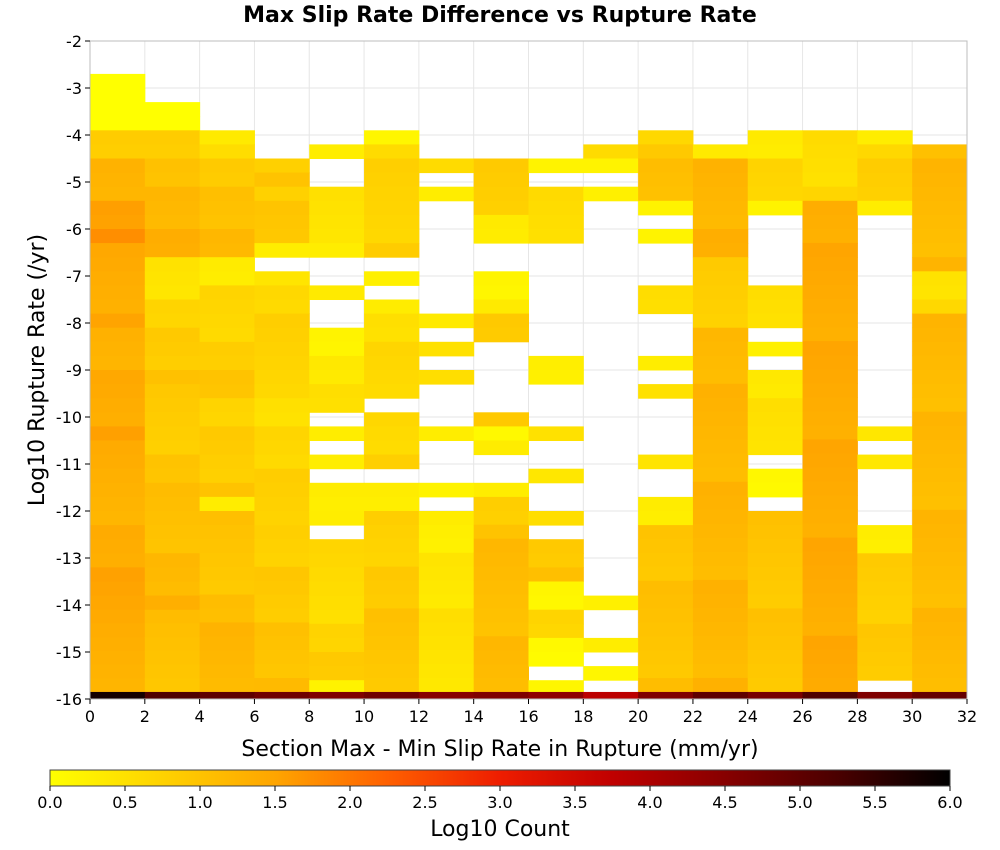 The height and width of the screenshot is (850, 1000). What do you see at coordinates (364, 716) in the screenshot?
I see `x-tick-label: 10` at bounding box center [364, 716].